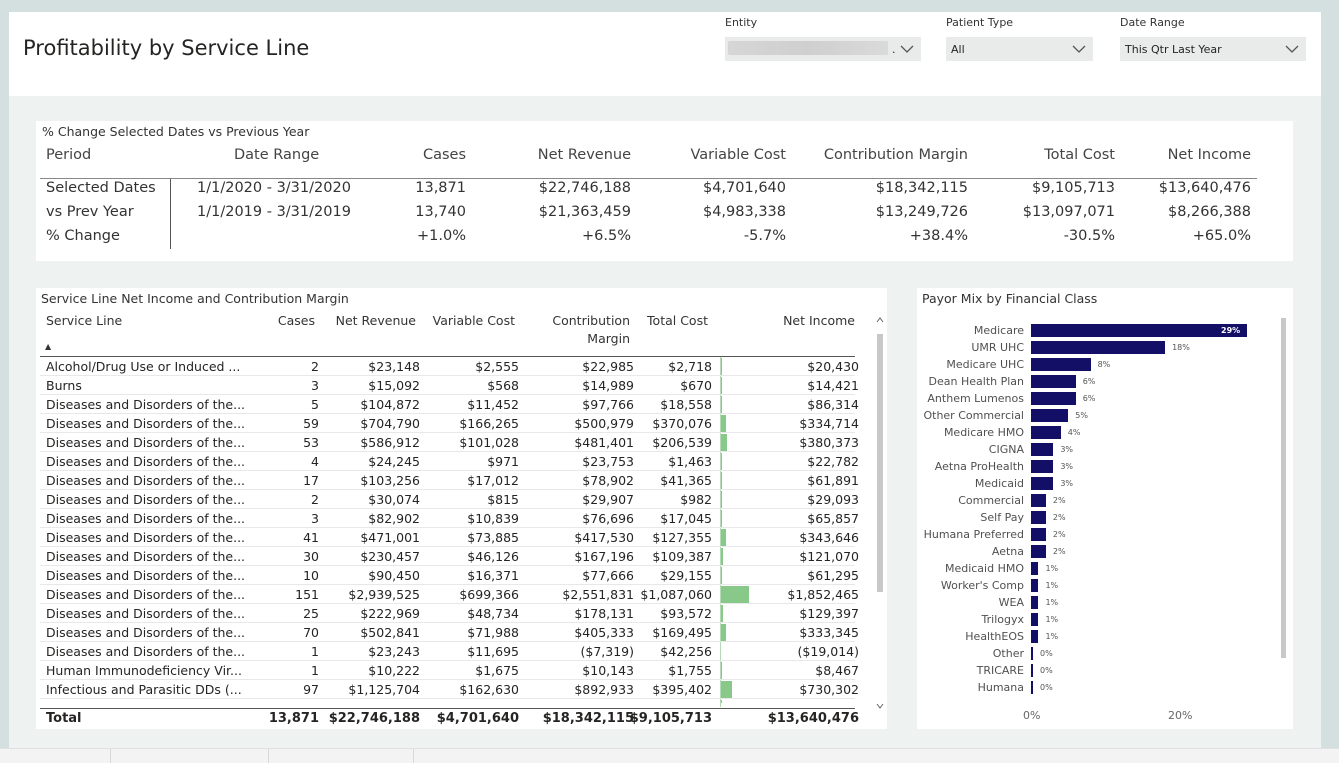 This screenshot has width=1339, height=763. What do you see at coordinates (833, 575) in the screenshot?
I see `net-income-value: $61,295` at bounding box center [833, 575].